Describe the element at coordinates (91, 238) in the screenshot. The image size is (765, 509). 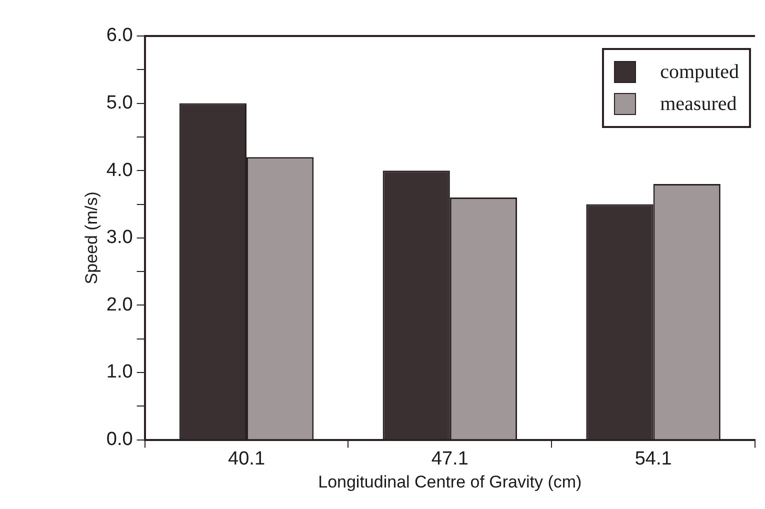
I see `y-axis-title: Speed (m/s)` at that location.